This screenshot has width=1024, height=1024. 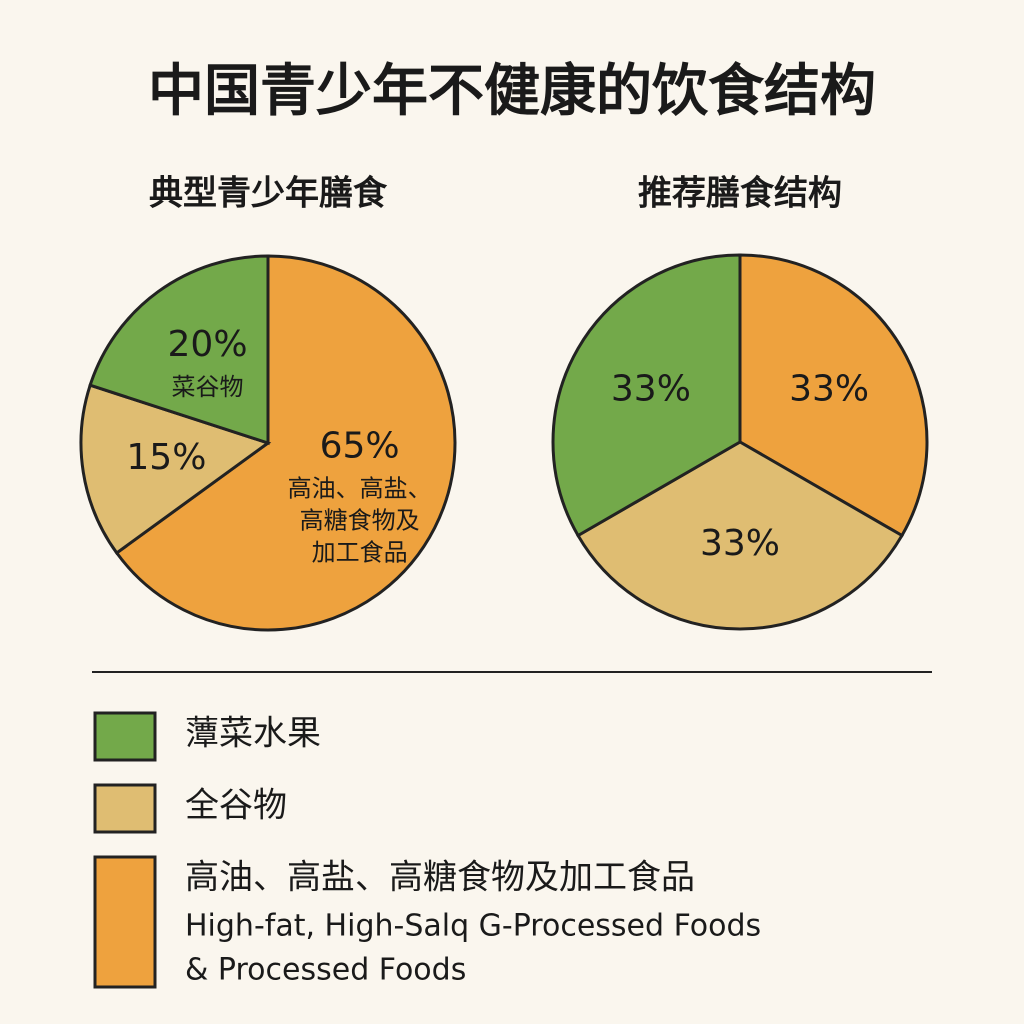 I want to click on pie-title: 典型青少年膳食, so click(x=268, y=194).